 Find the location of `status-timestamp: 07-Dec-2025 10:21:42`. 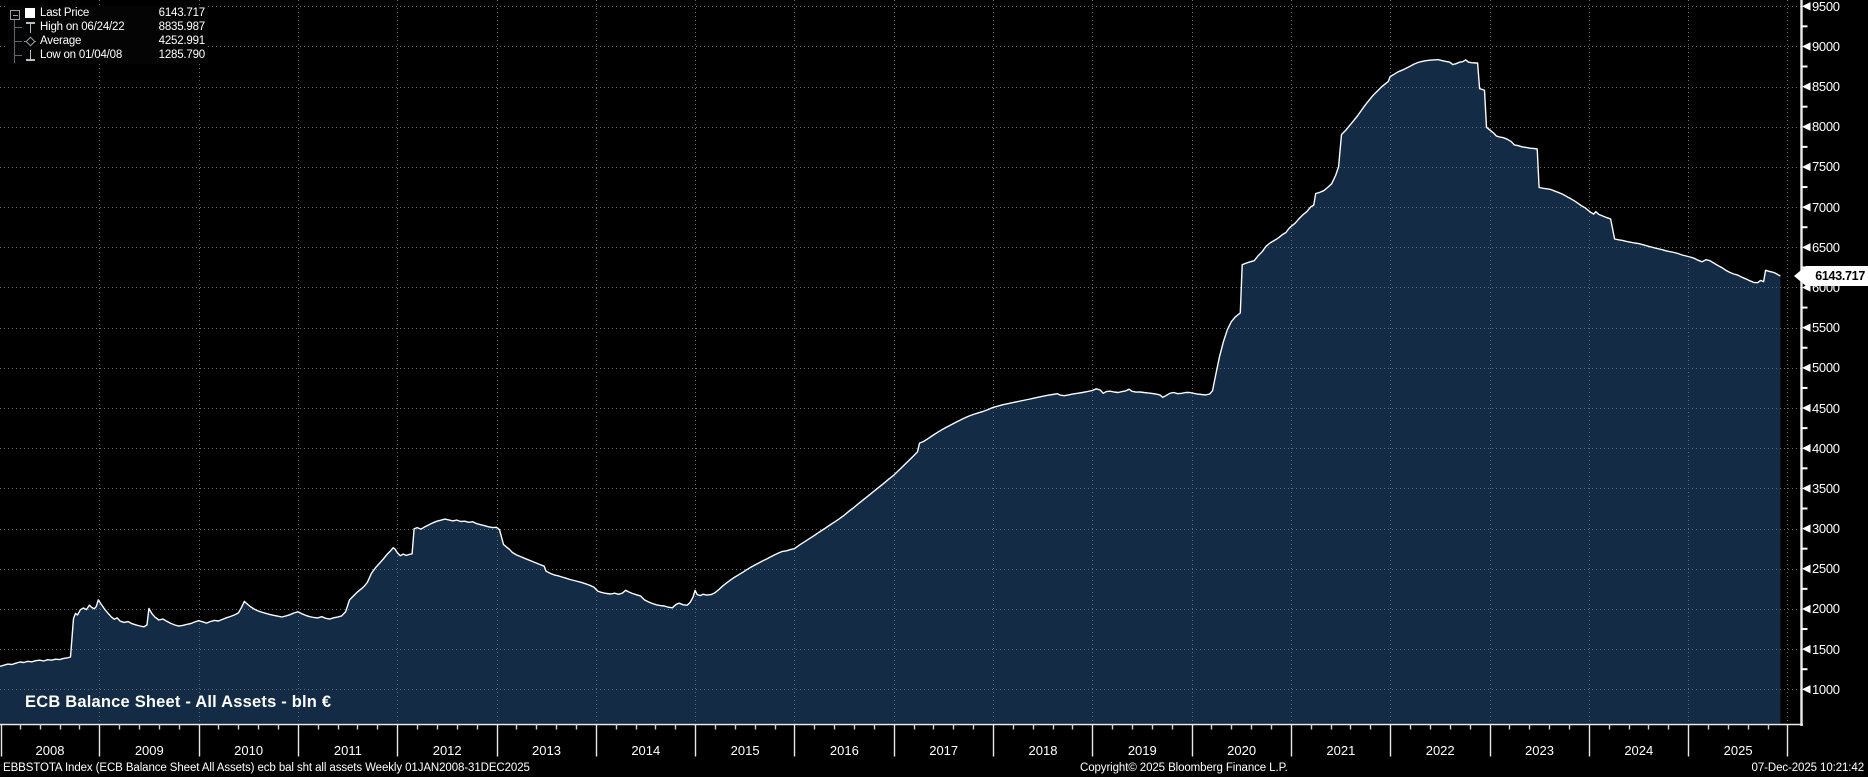

status-timestamp: 07-Dec-2025 10:21:42 is located at coordinates (1808, 768).